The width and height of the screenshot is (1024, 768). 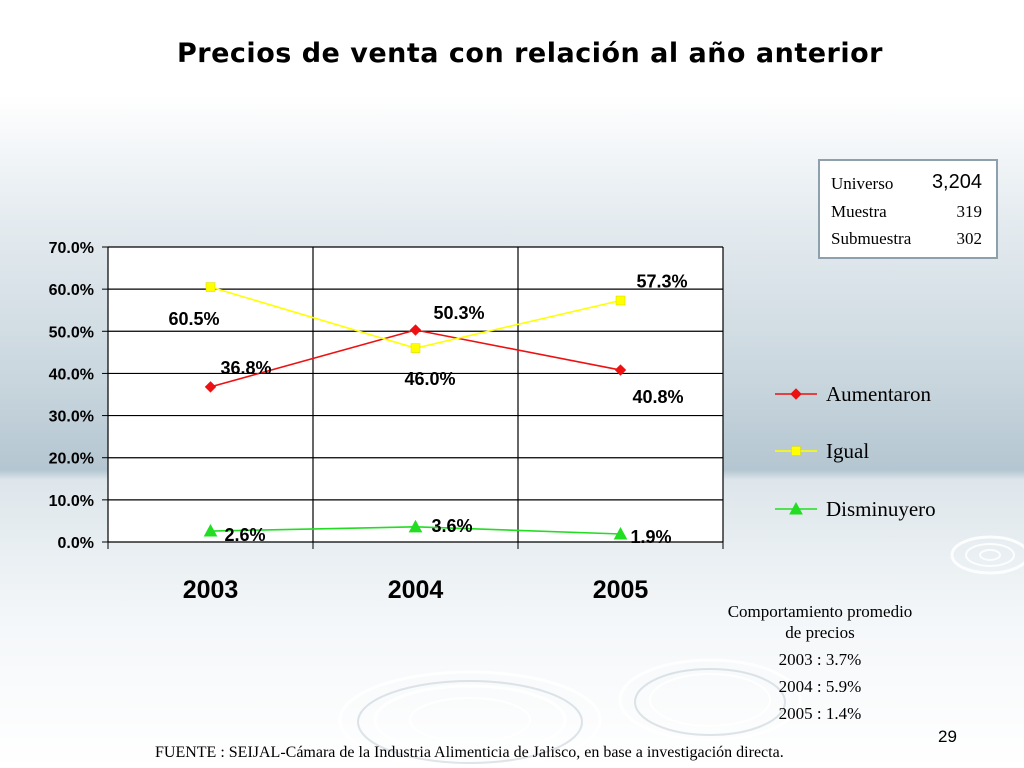 I want to click on behavior-line: 2005 : 1.4%, so click(x=820, y=713).